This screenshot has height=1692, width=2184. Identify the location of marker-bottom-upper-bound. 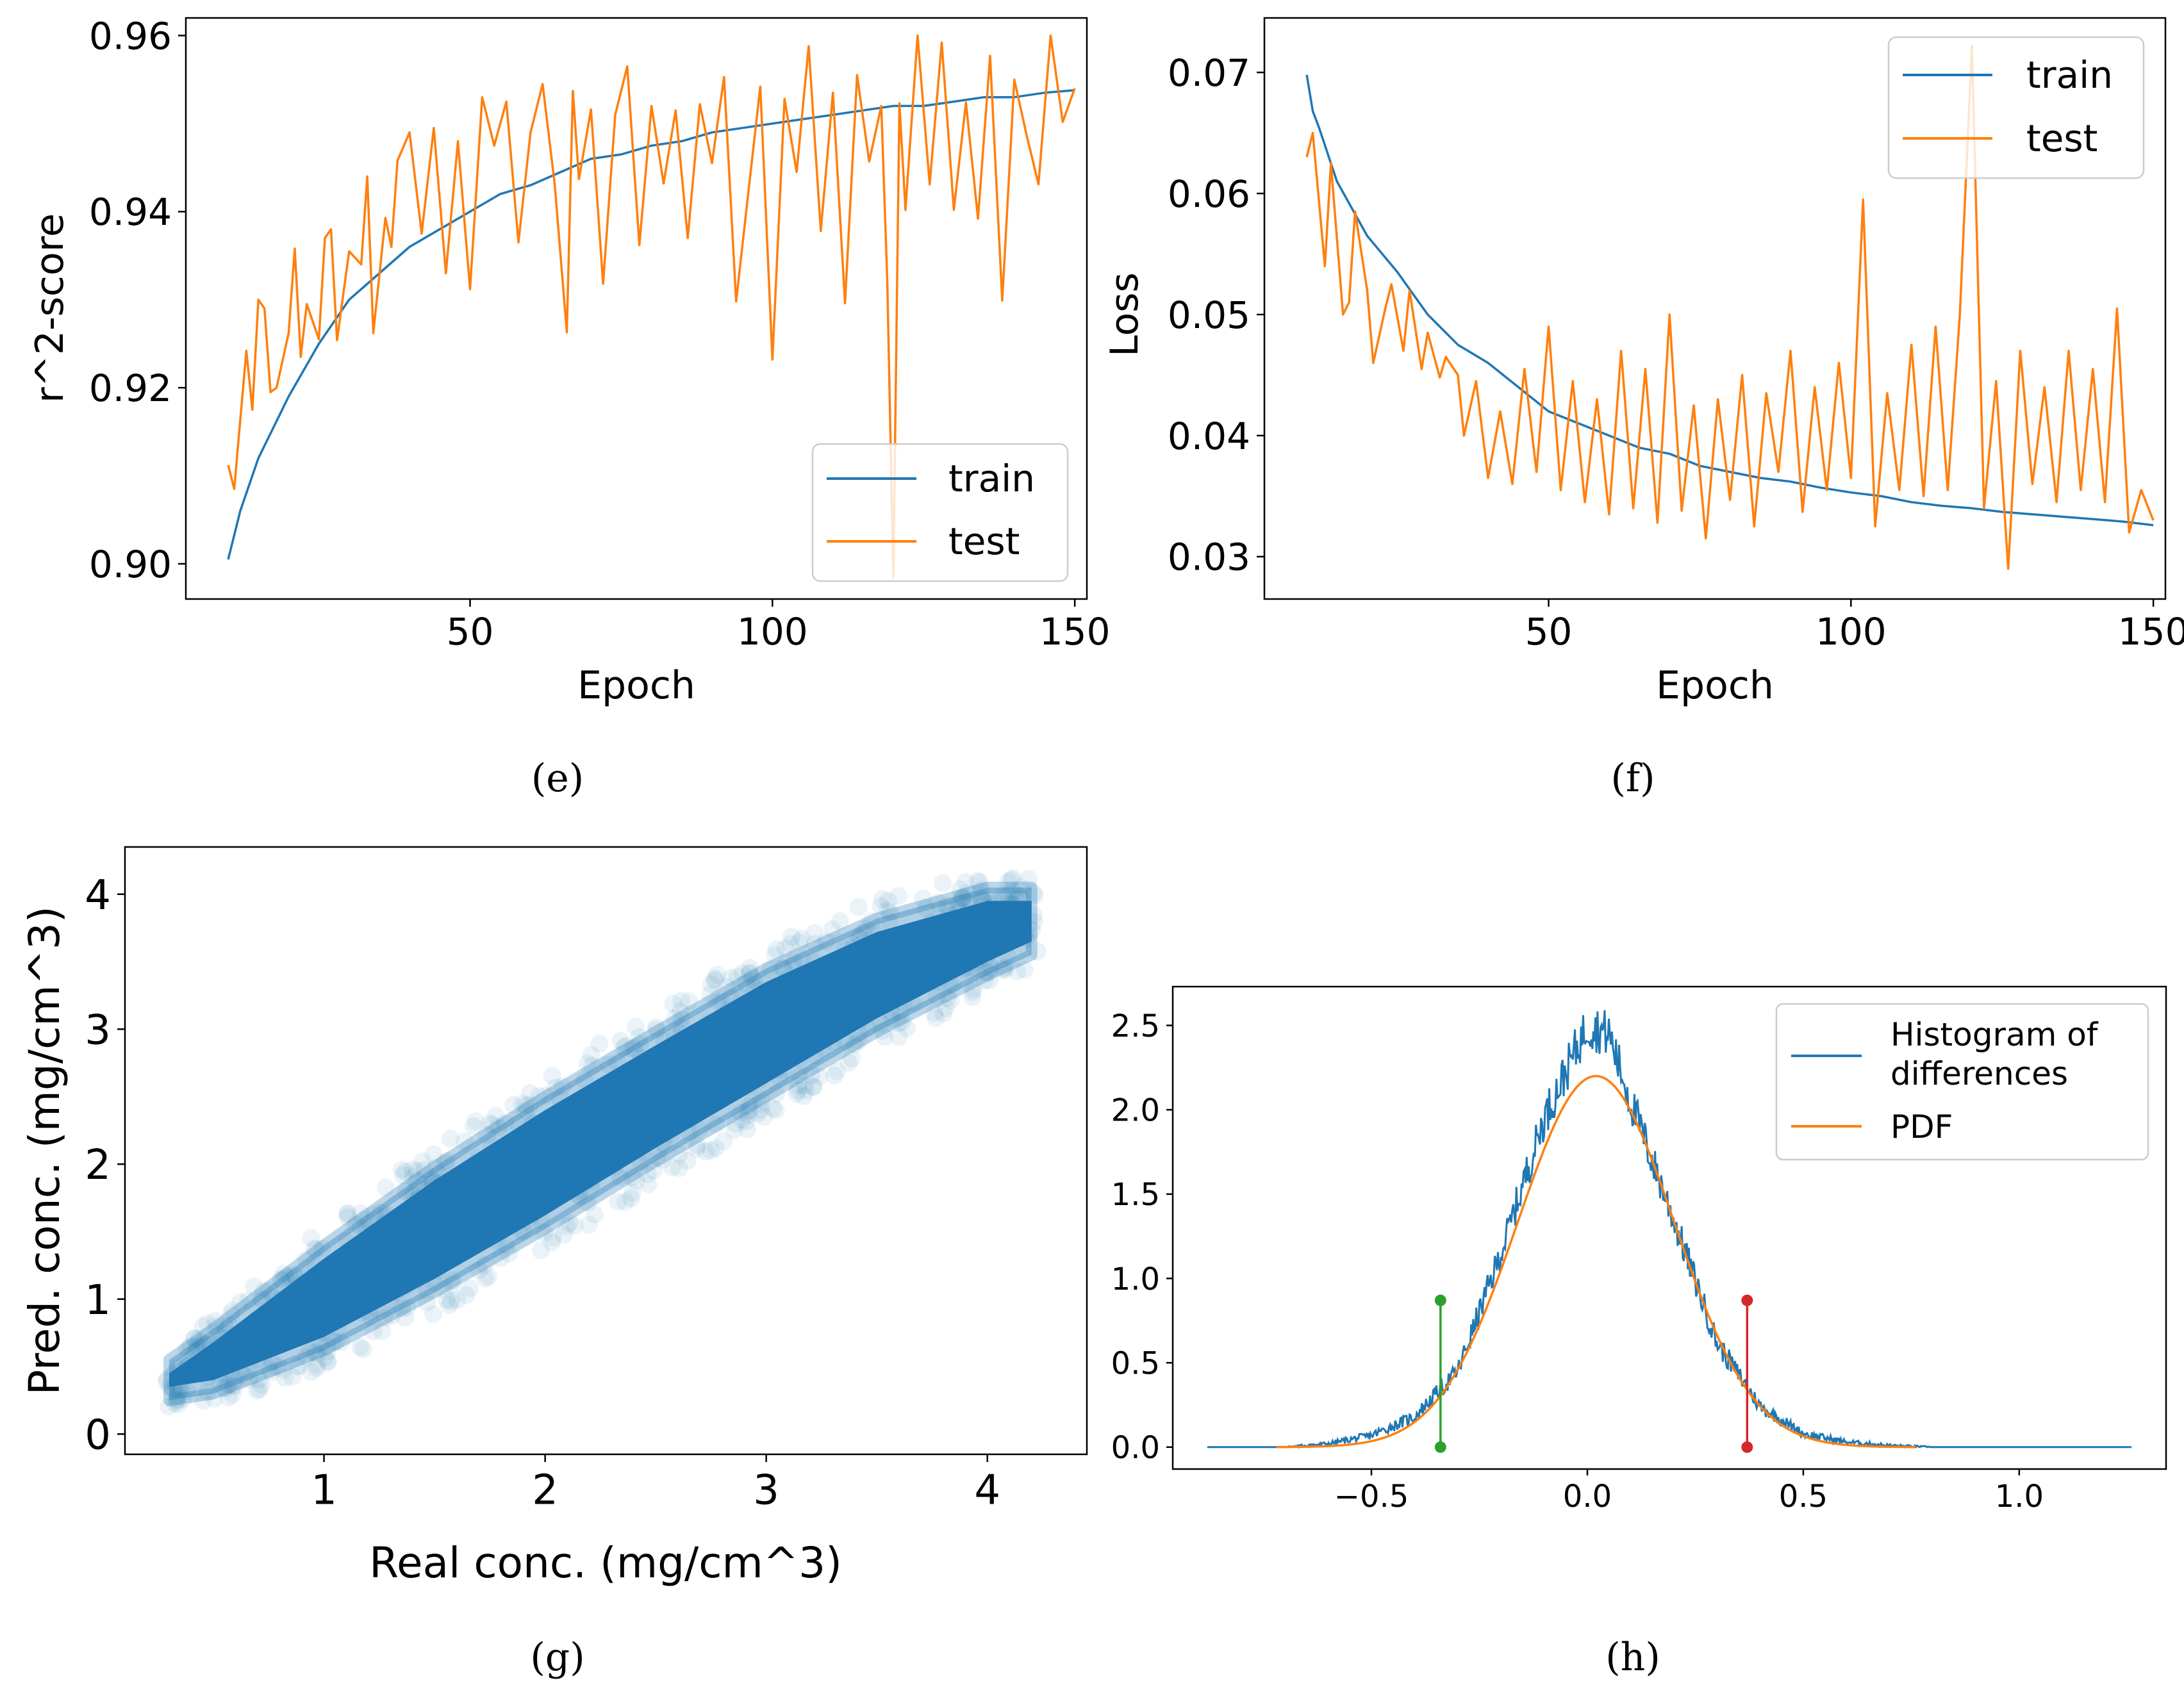
(1747, 1447).